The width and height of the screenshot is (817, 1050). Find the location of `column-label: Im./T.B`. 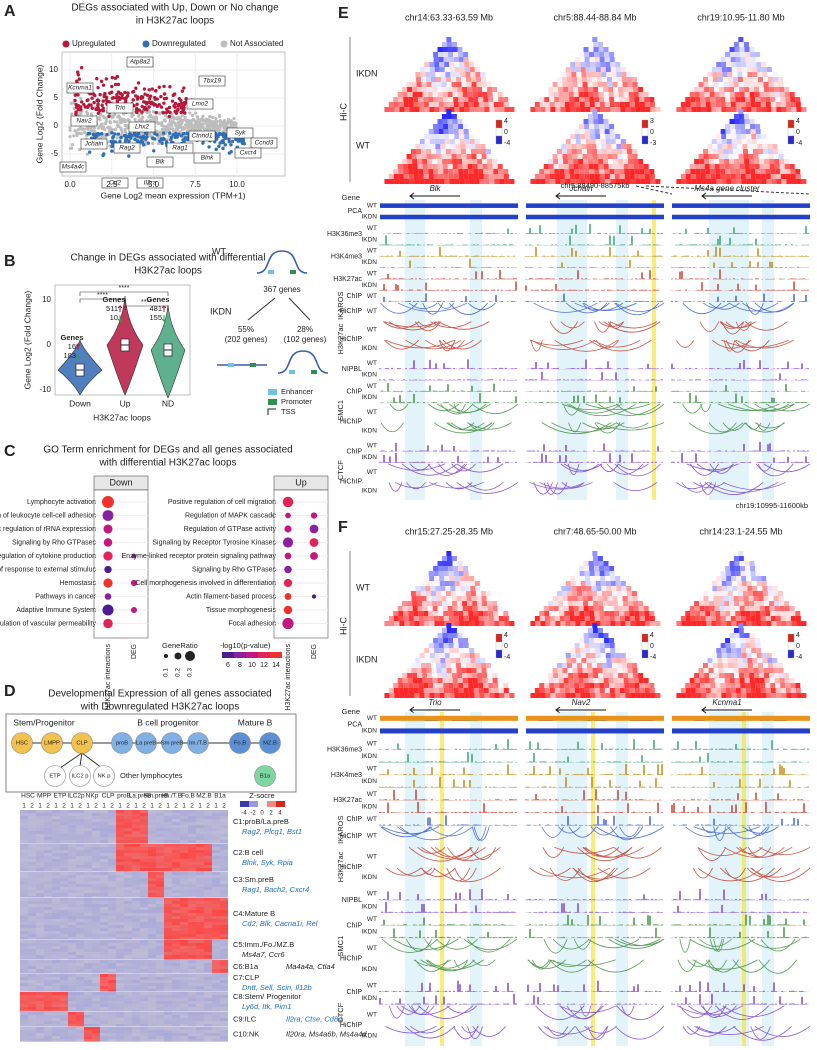

column-label: Im./T.B is located at coordinates (172, 796).